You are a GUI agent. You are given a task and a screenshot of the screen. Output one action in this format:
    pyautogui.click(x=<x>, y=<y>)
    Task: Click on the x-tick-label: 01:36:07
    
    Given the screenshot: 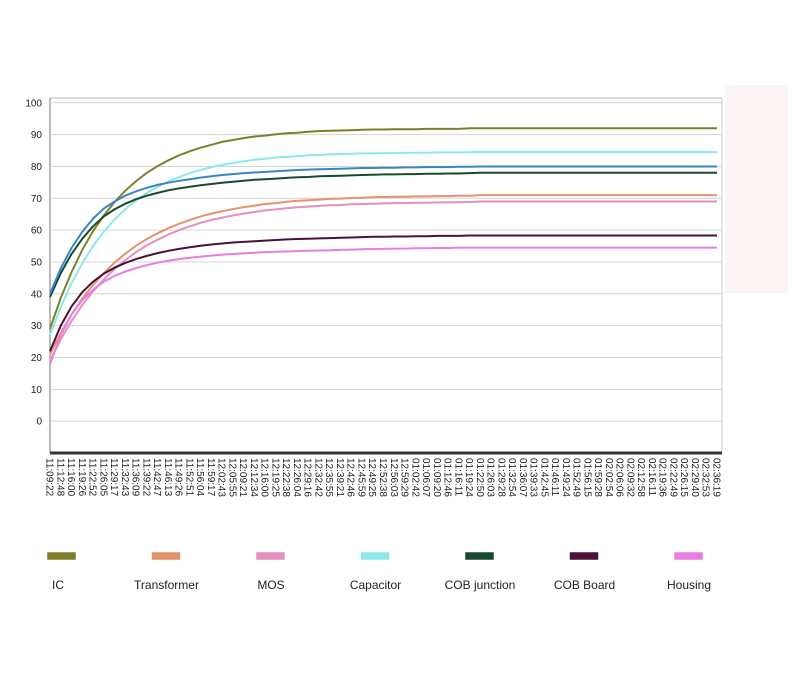 What is the action you would take?
    pyautogui.click(x=522, y=477)
    